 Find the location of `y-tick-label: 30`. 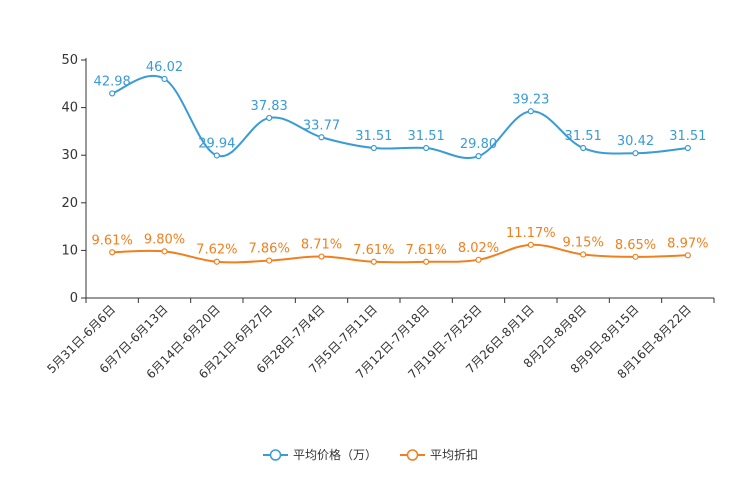

y-tick-label: 30 is located at coordinates (69, 155).